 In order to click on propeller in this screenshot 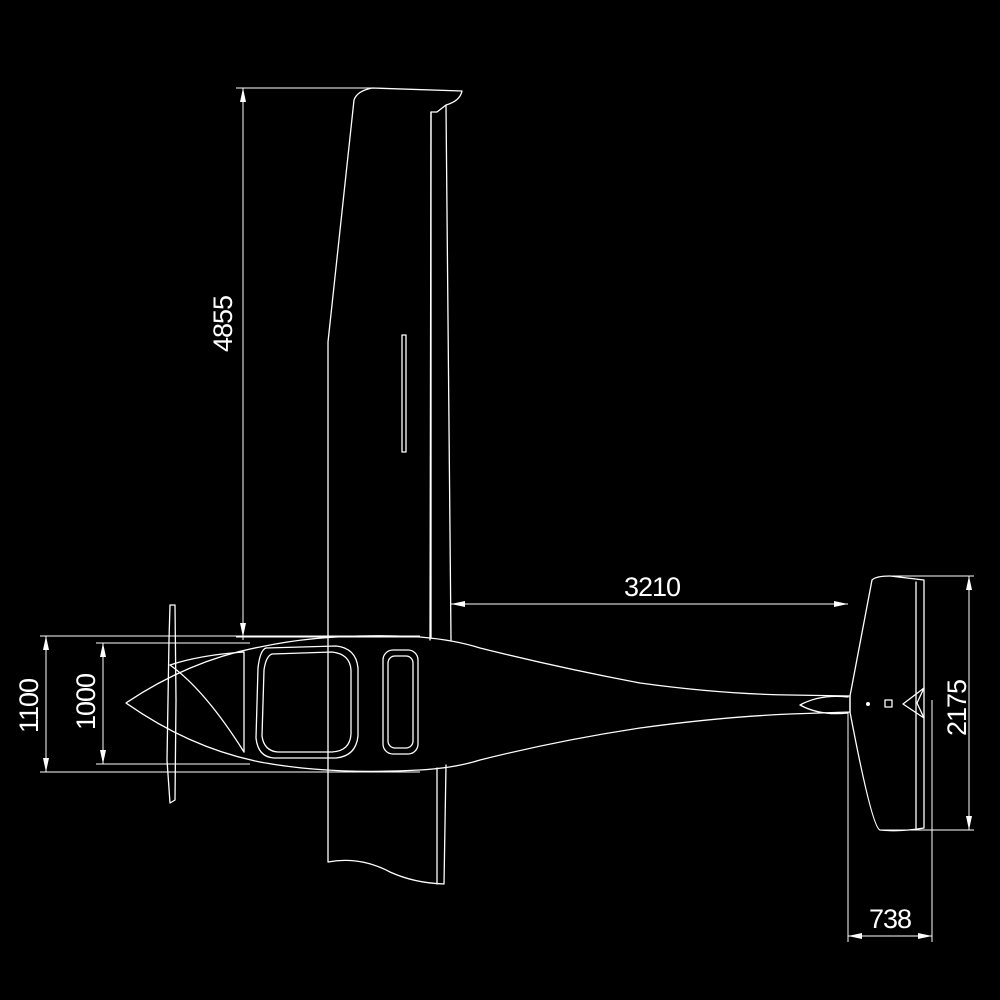, I will do `click(171, 704)`.